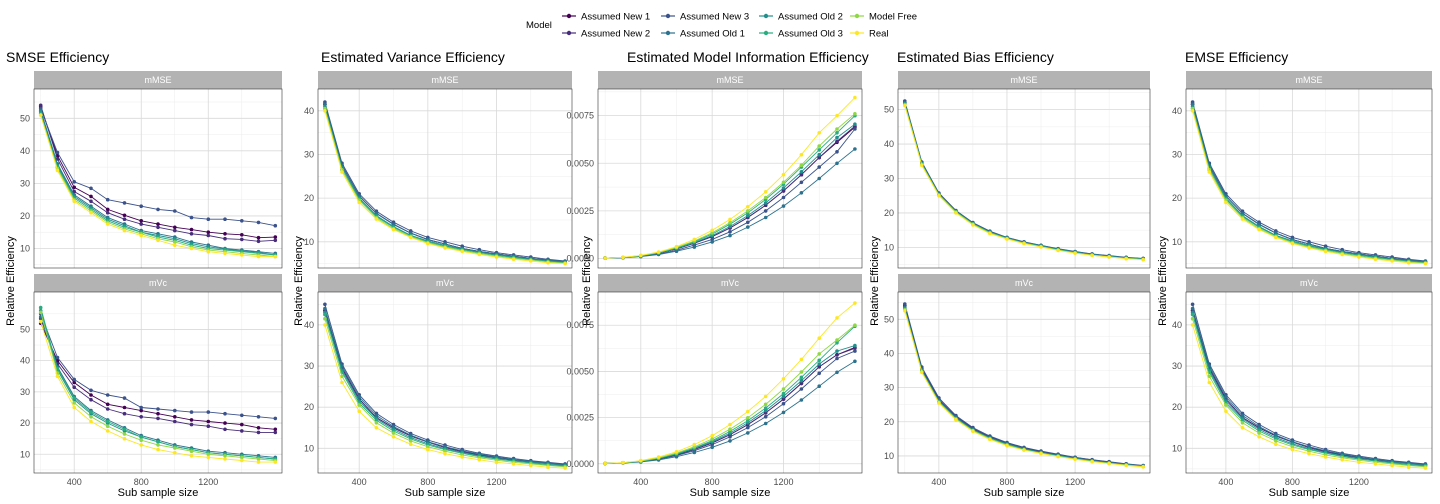 The height and width of the screenshot is (504, 1440). Describe the element at coordinates (141, 482) in the screenshot. I see `x-tick-label: 800` at that location.